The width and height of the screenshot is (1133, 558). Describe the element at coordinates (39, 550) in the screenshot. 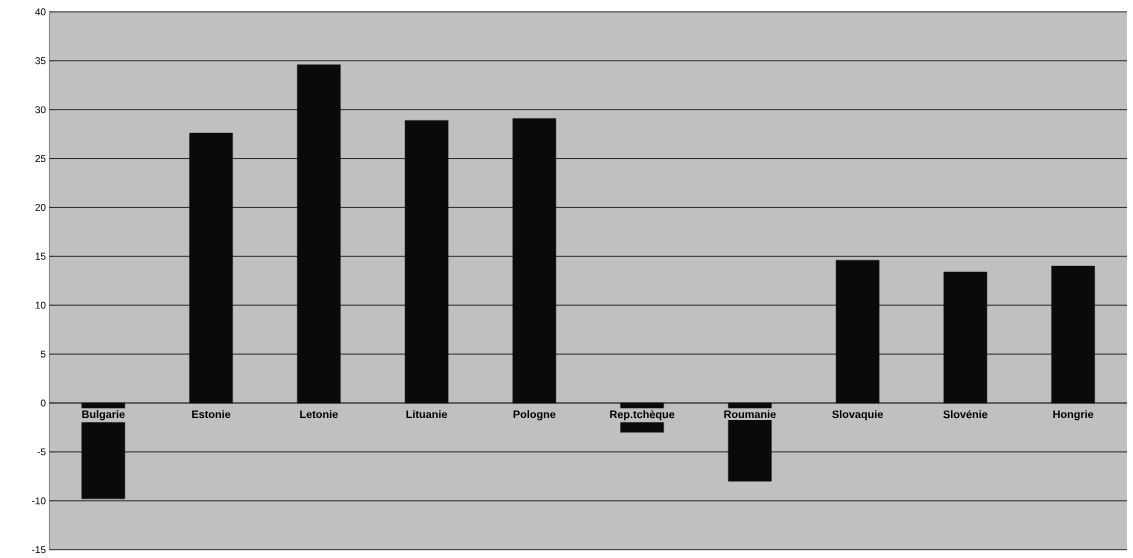

I see `y-tick-label: -15` at that location.